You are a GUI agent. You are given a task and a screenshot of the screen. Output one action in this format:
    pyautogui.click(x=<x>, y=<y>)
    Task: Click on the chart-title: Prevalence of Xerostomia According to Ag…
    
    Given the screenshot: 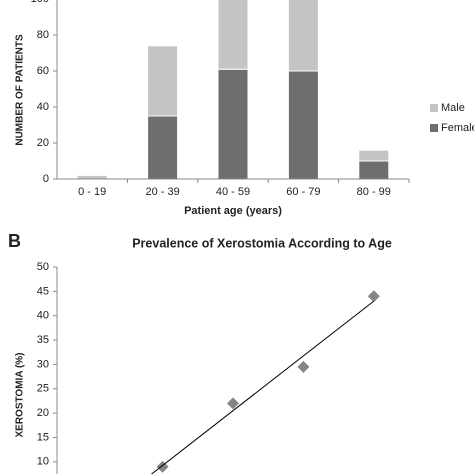 What is the action you would take?
    pyautogui.click(x=262, y=243)
    